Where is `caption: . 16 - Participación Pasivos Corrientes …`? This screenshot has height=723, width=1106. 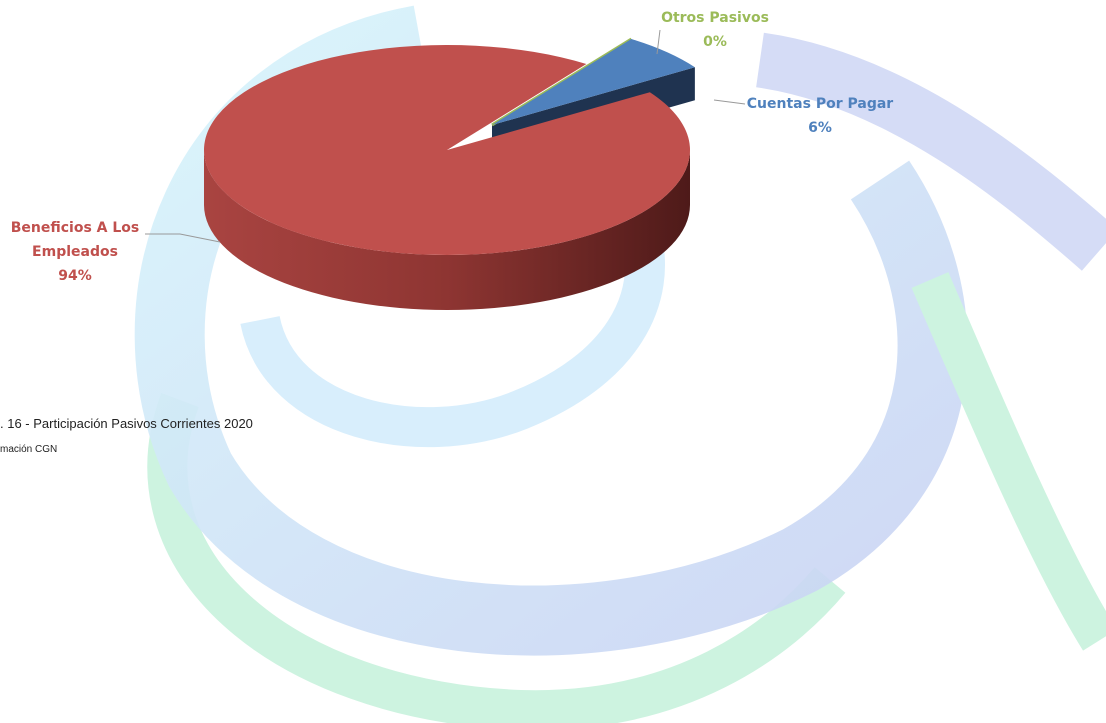
caption: . 16 - Participación Pasivos Corrientes … is located at coordinates (126, 423).